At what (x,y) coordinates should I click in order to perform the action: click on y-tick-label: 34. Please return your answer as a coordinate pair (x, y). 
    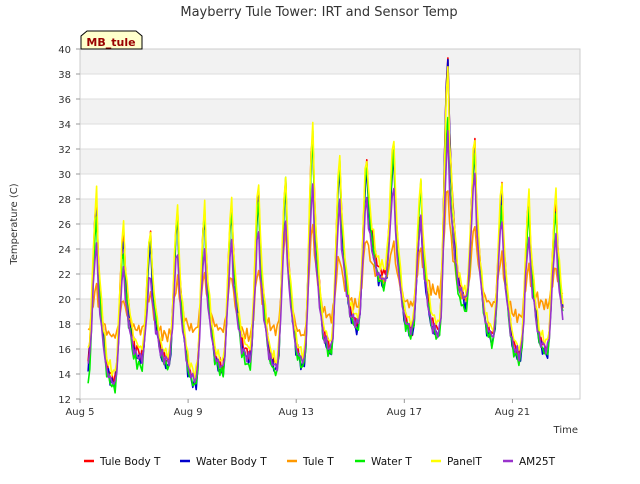
    Looking at the image, I should click on (64, 125).